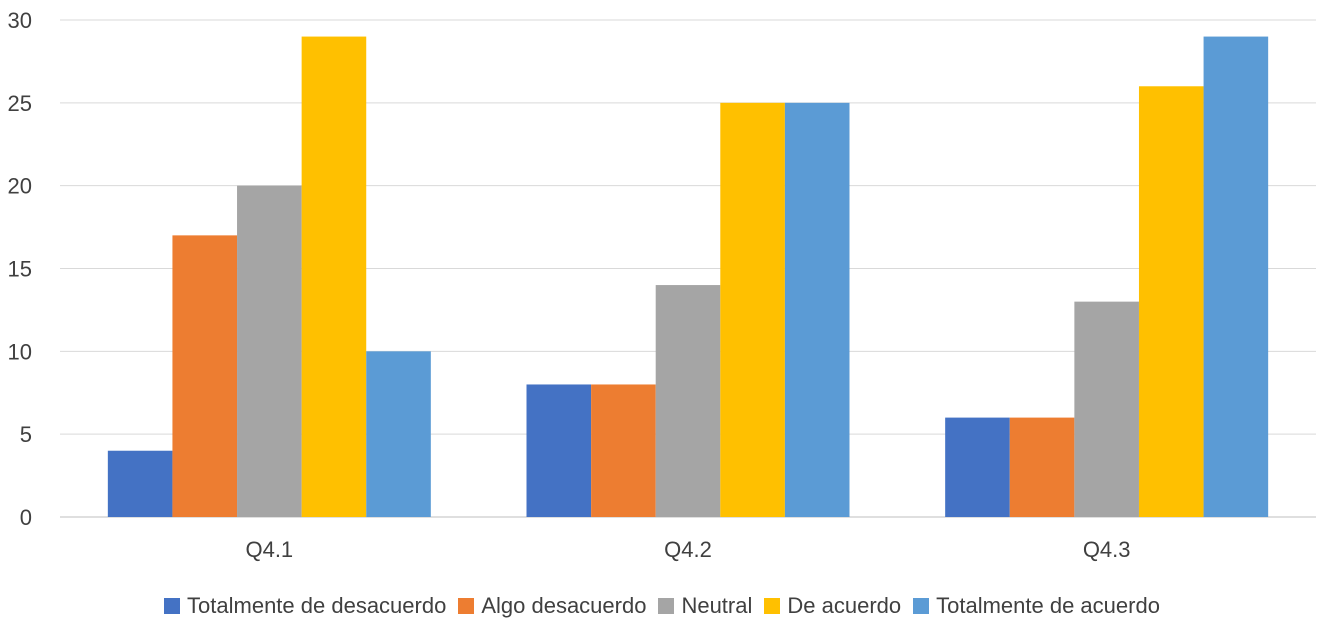 The height and width of the screenshot is (627, 1324). What do you see at coordinates (269, 549) in the screenshot?
I see `category-label: Q4.1` at bounding box center [269, 549].